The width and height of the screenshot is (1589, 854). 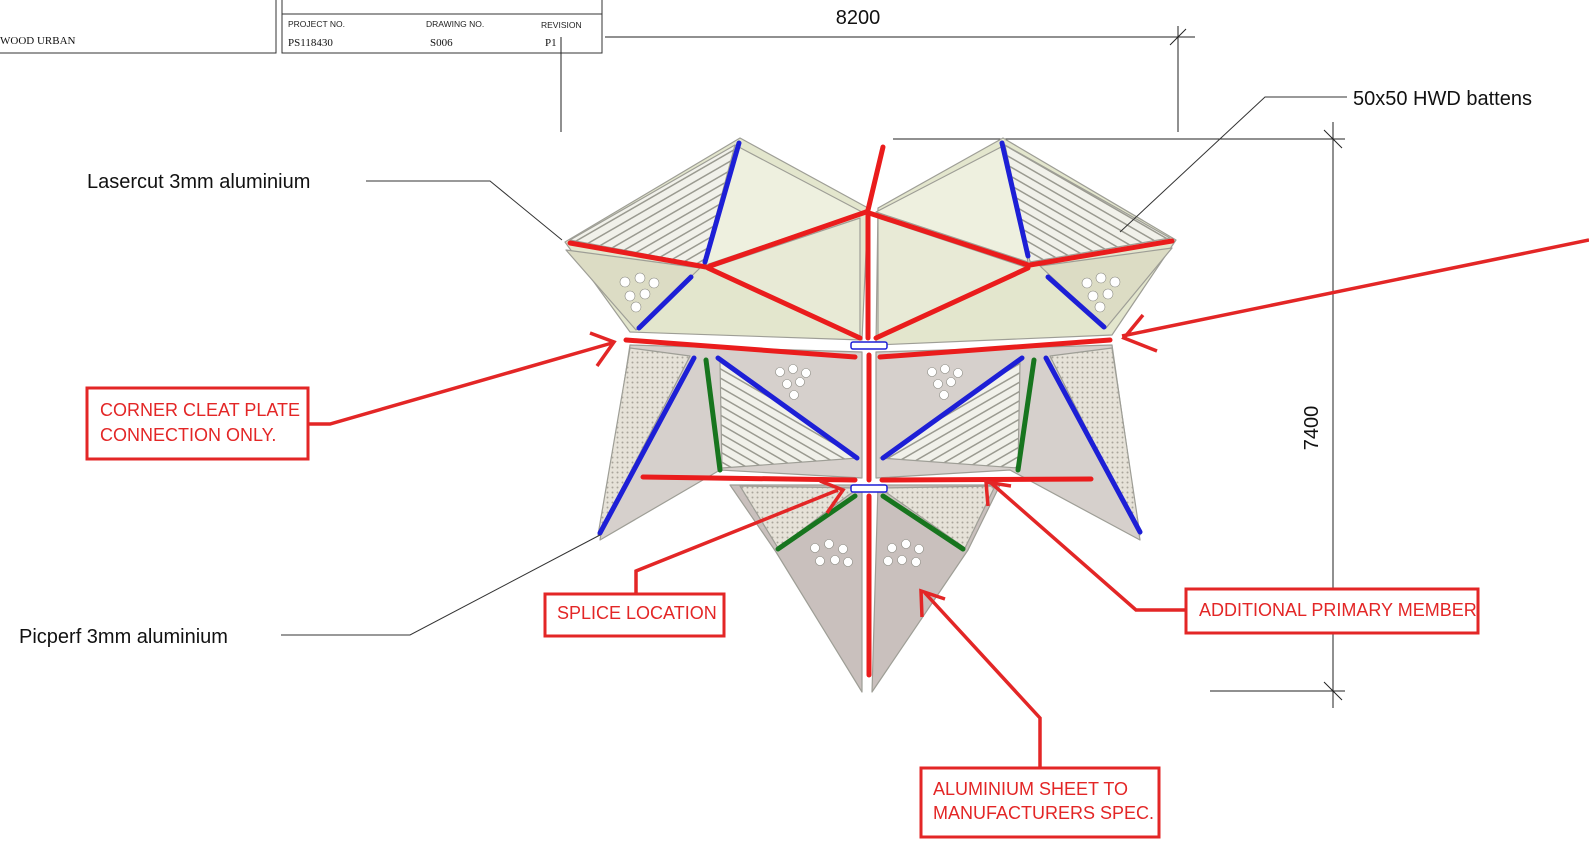 What do you see at coordinates (561, 25) in the screenshot?
I see `revision-label: REVISION` at bounding box center [561, 25].